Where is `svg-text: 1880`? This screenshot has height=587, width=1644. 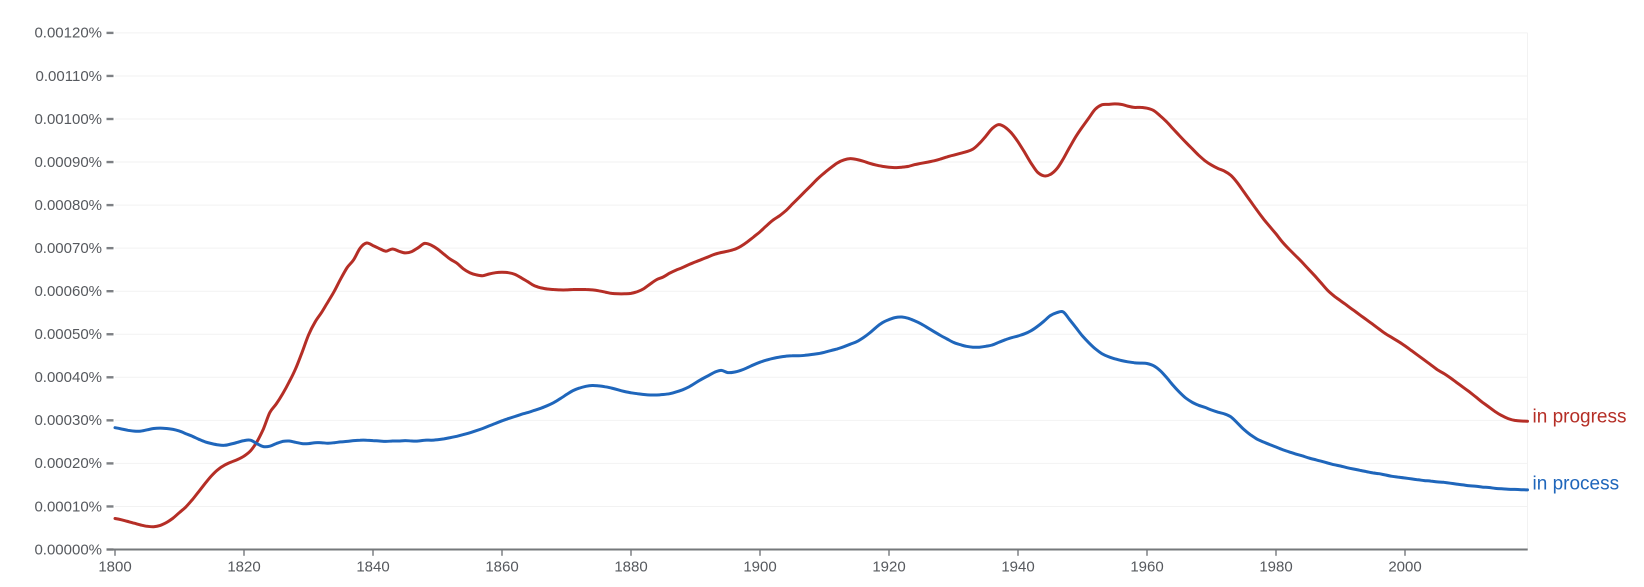 svg-text: 1880 is located at coordinates (630, 567).